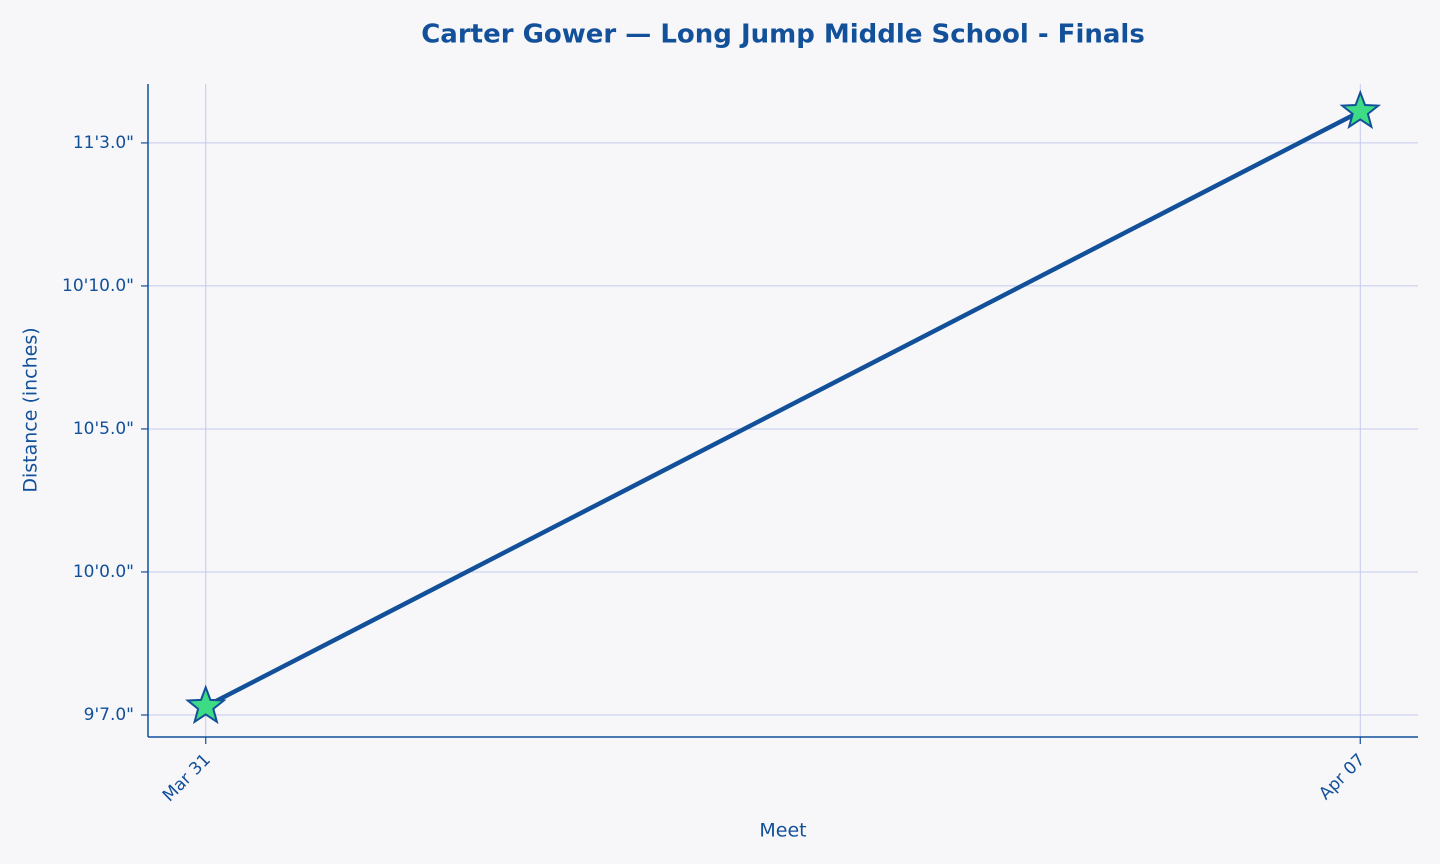 This screenshot has height=864, width=1440. I want to click on y-tick-label: 11'3.0", so click(103, 143).